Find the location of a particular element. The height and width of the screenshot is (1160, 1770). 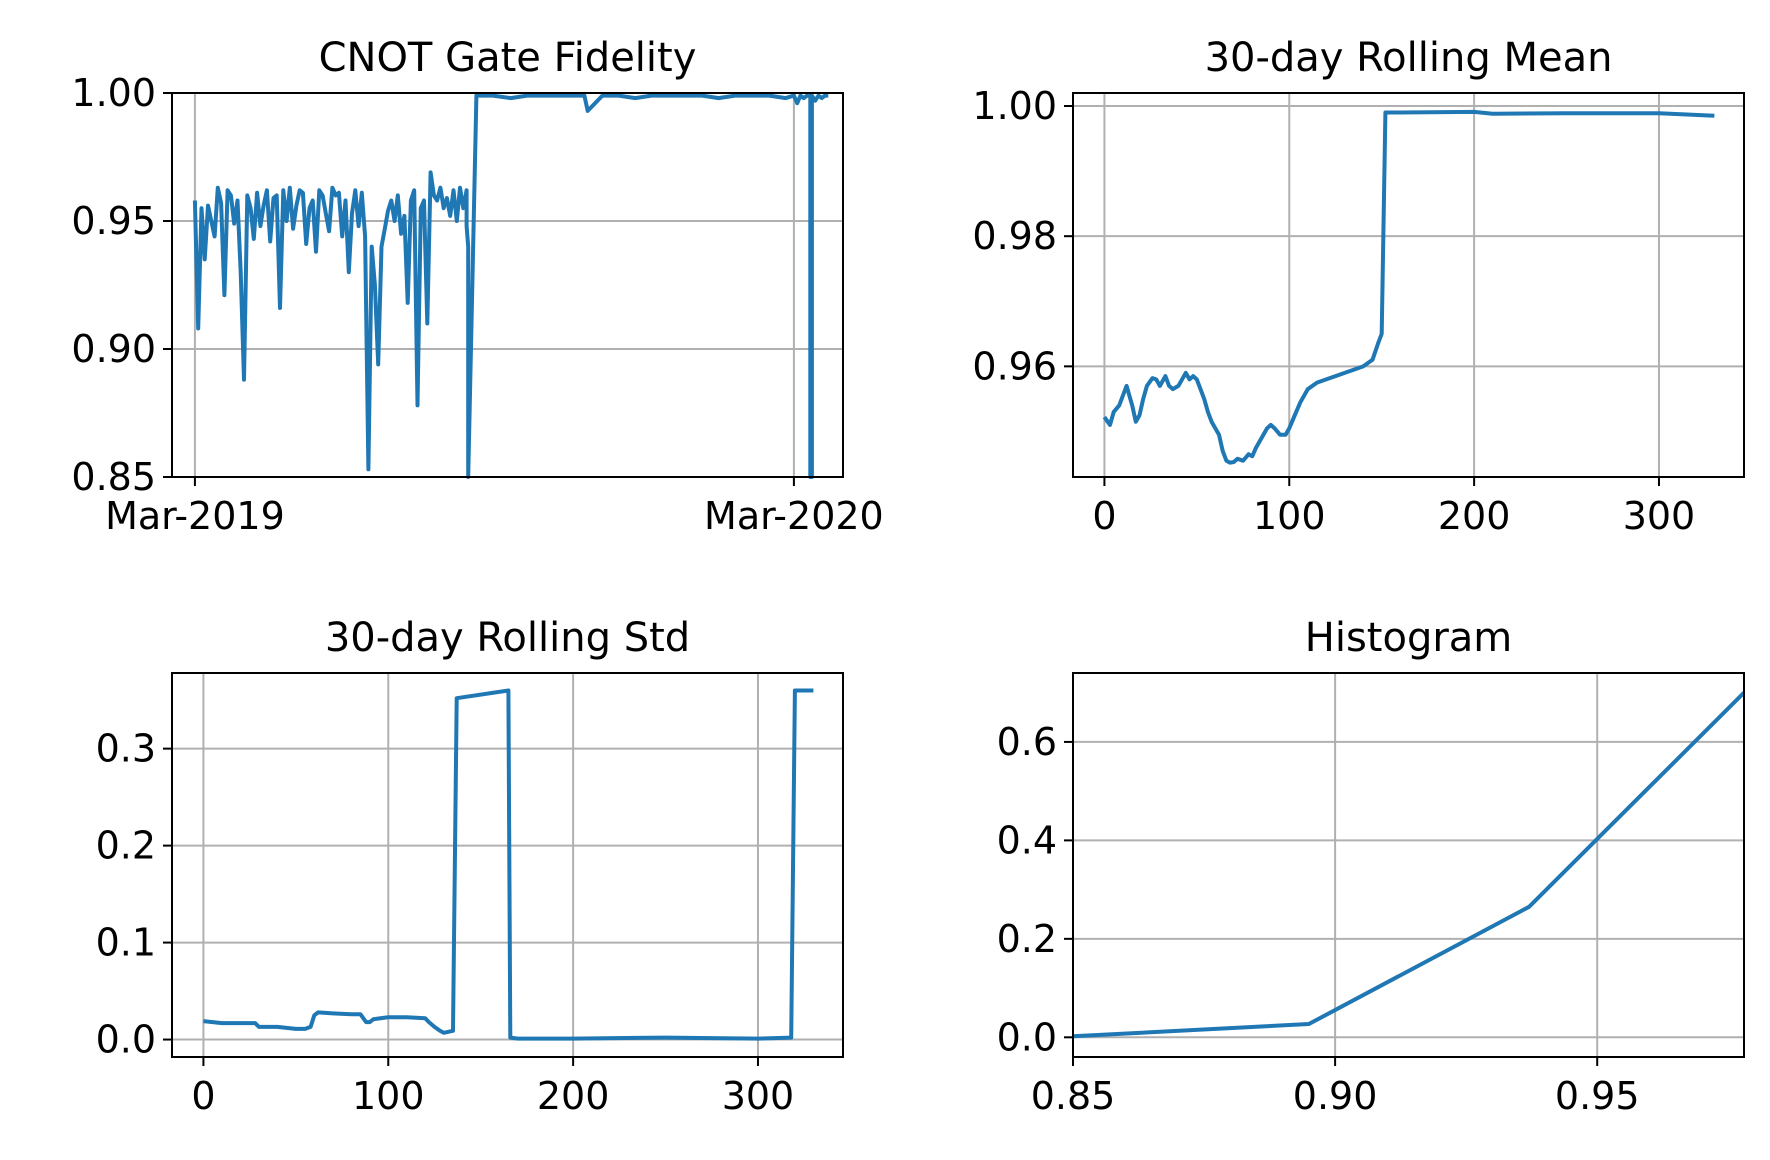

y-tick-label: 0.98 is located at coordinates (1014, 236).